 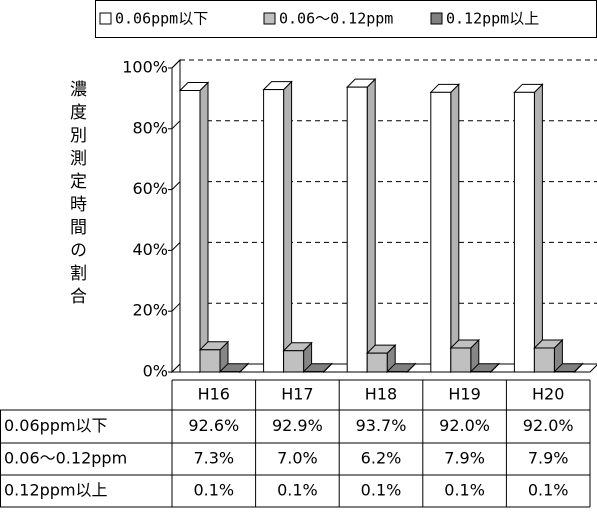 What do you see at coordinates (381, 458) in the screenshot?
I see `table-cell: 6.2%` at bounding box center [381, 458].